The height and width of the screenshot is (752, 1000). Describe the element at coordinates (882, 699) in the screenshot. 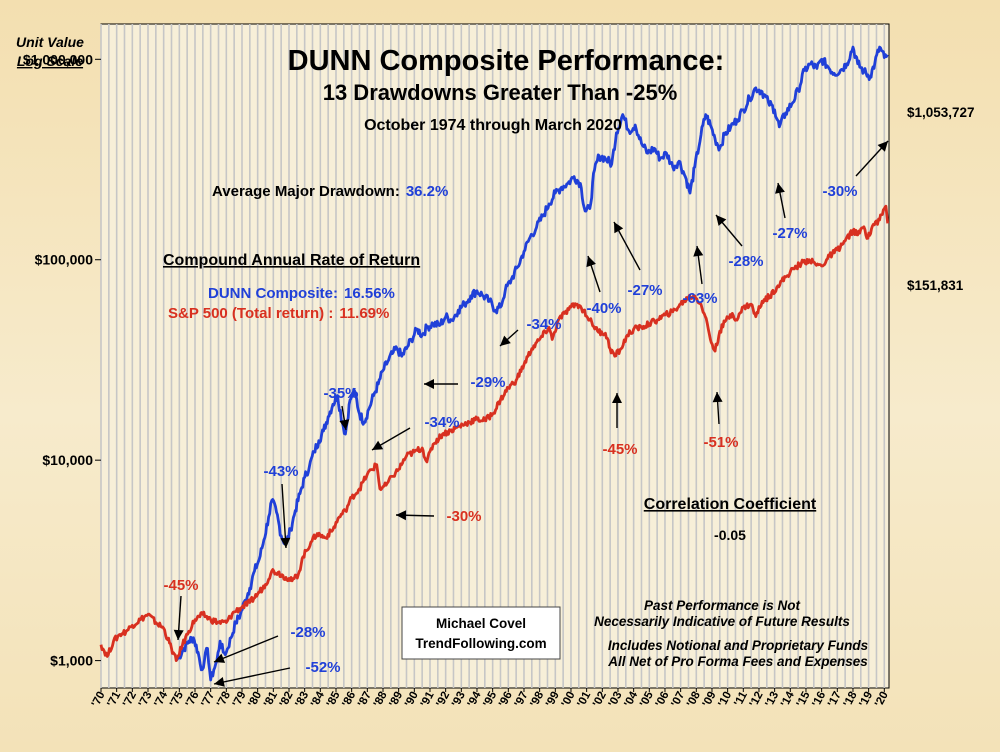

I see `x-tick-label: '20` at that location.